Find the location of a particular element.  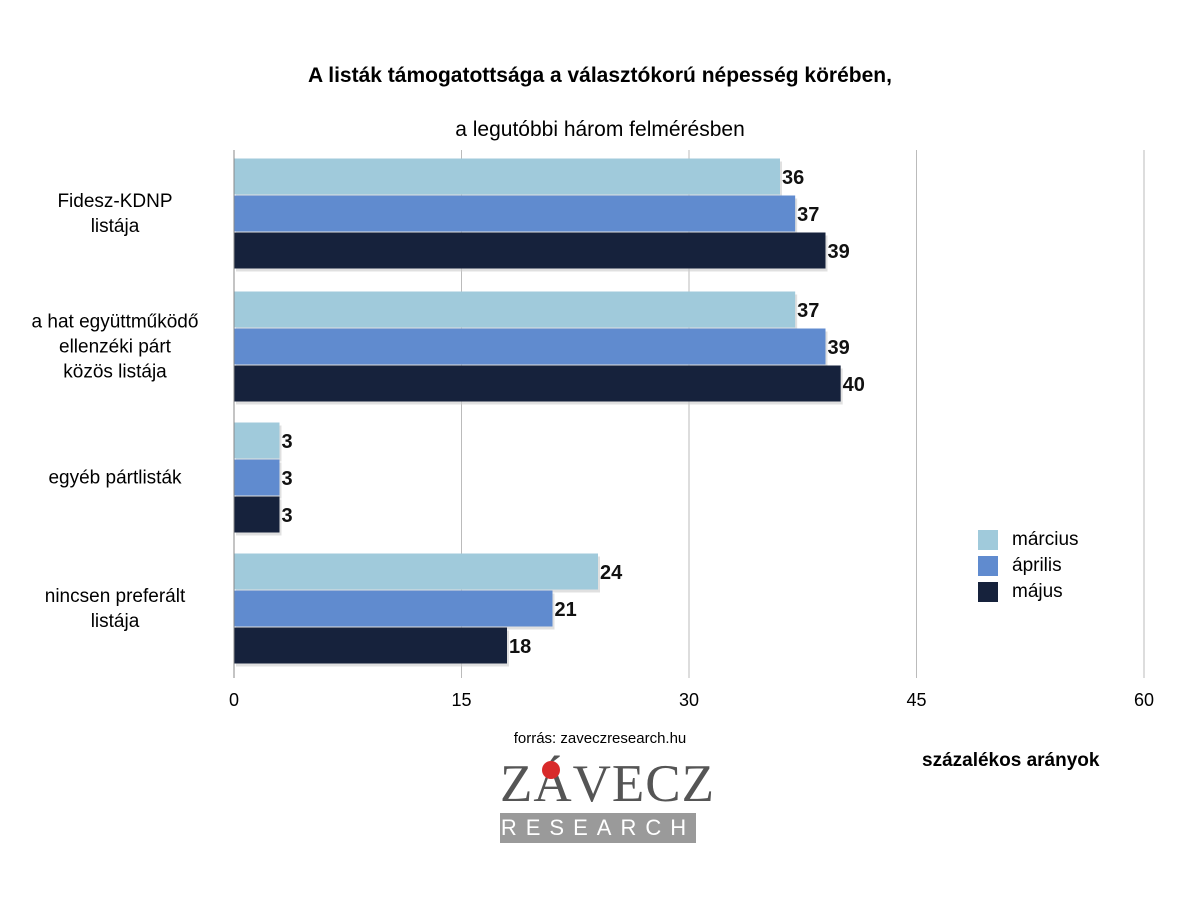

category-label: nincsen preferált listája is located at coordinates (115, 609).